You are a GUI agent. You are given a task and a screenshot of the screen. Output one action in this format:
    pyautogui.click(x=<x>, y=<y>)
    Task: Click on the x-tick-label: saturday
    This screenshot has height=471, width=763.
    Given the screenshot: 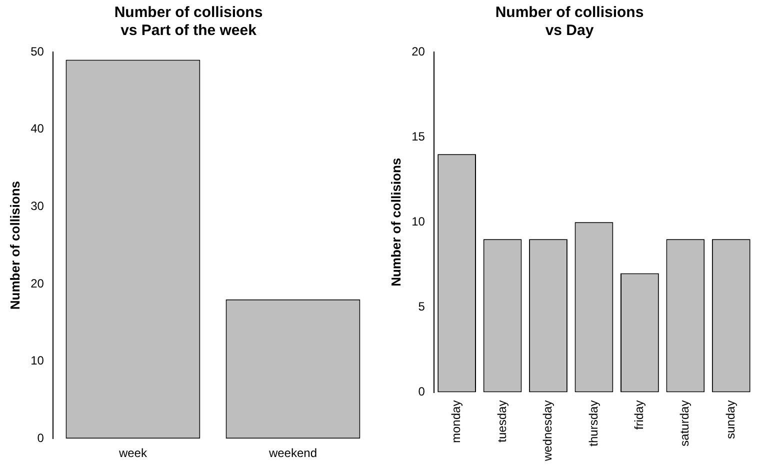 What is the action you would take?
    pyautogui.click(x=685, y=423)
    